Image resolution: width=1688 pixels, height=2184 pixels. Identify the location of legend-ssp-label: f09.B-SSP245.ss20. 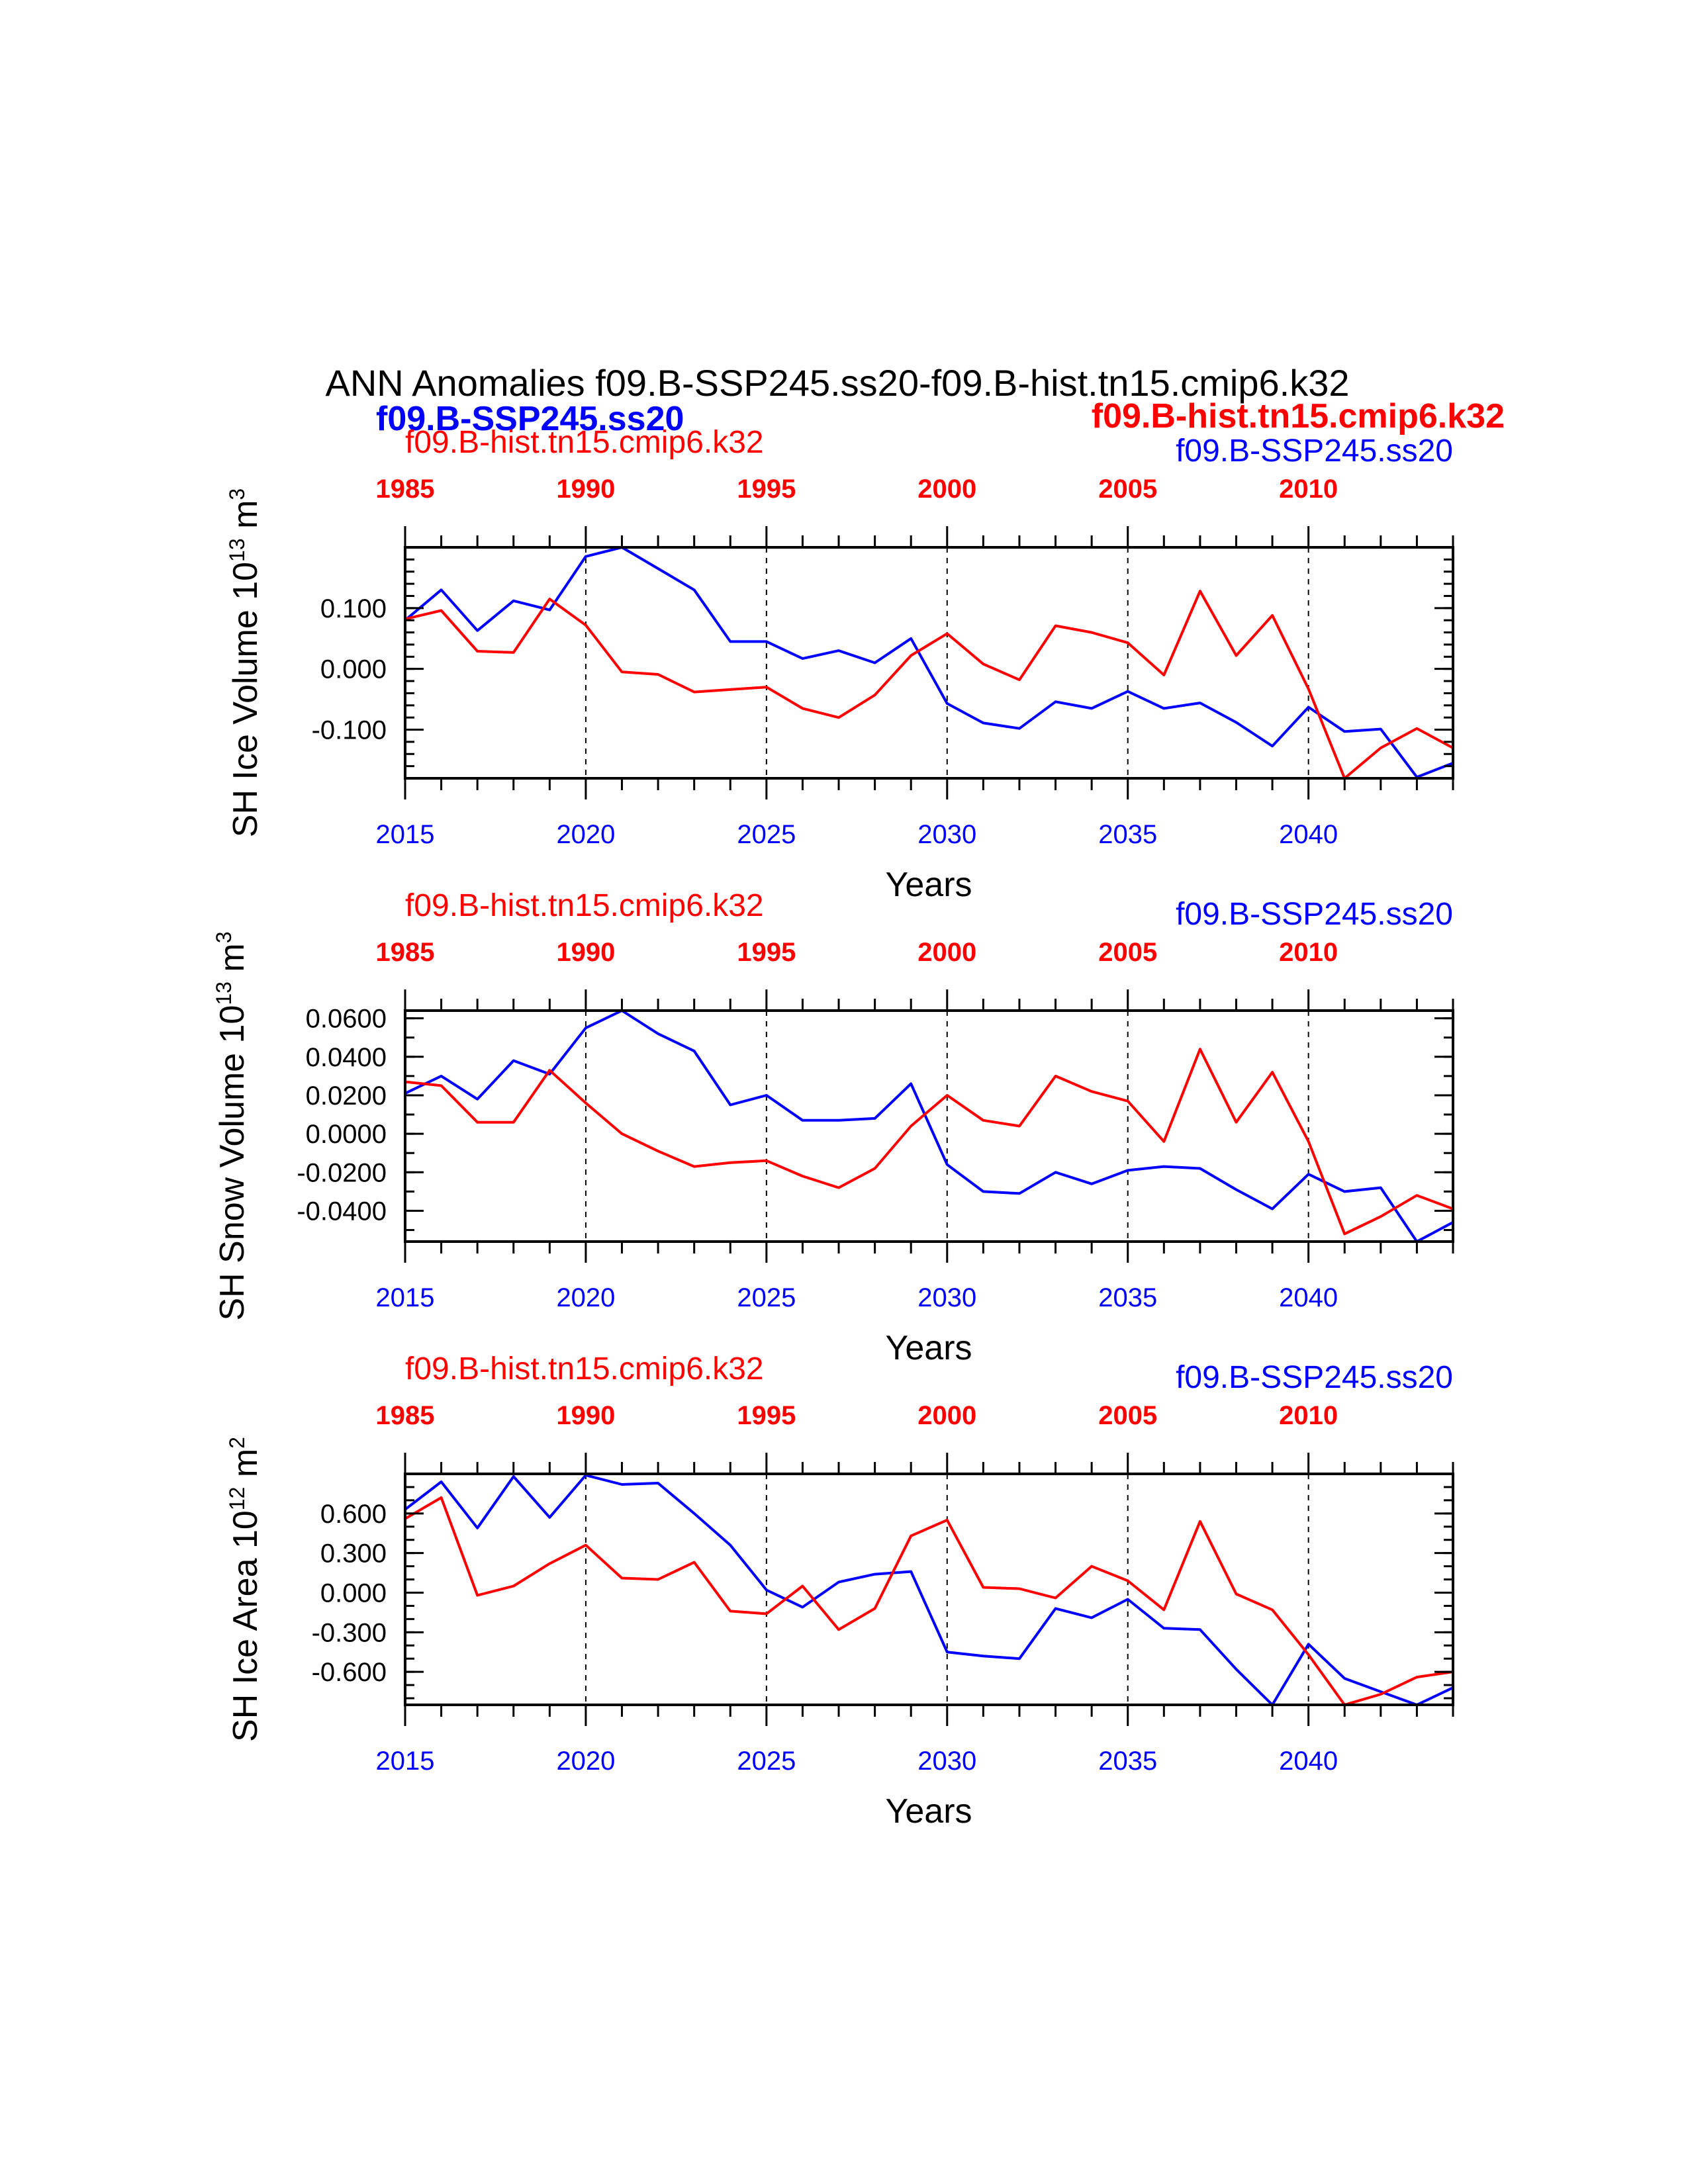
(530, 419).